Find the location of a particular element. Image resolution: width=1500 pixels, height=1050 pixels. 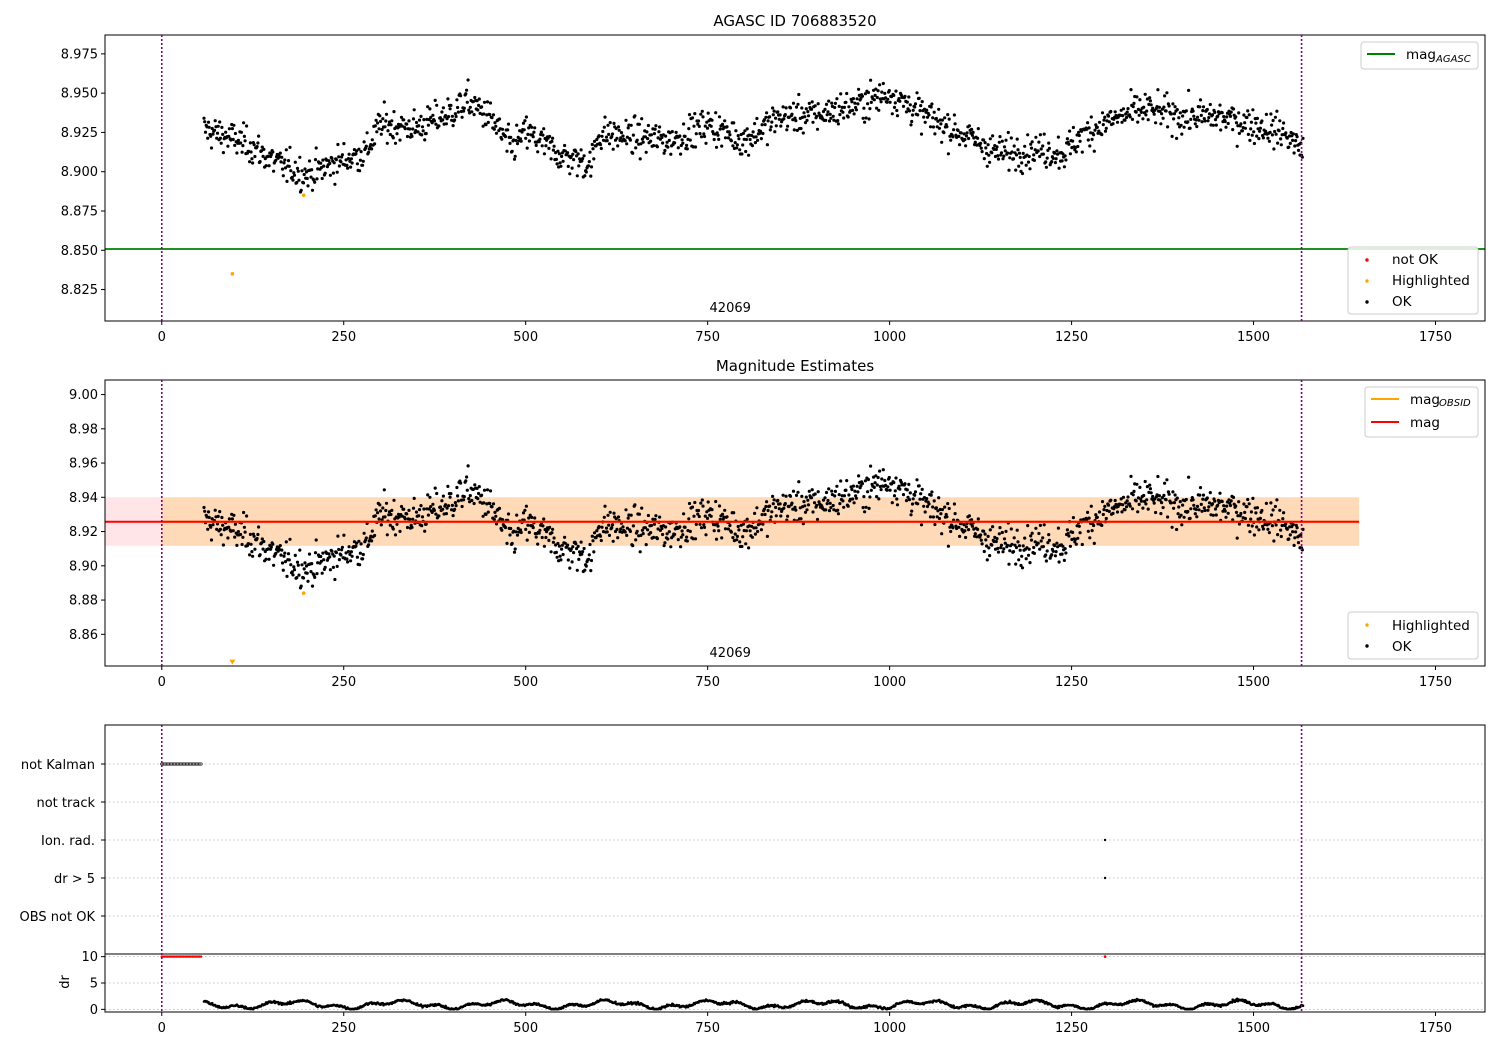

agasc-xtick-label: 750 is located at coordinates (707, 337).